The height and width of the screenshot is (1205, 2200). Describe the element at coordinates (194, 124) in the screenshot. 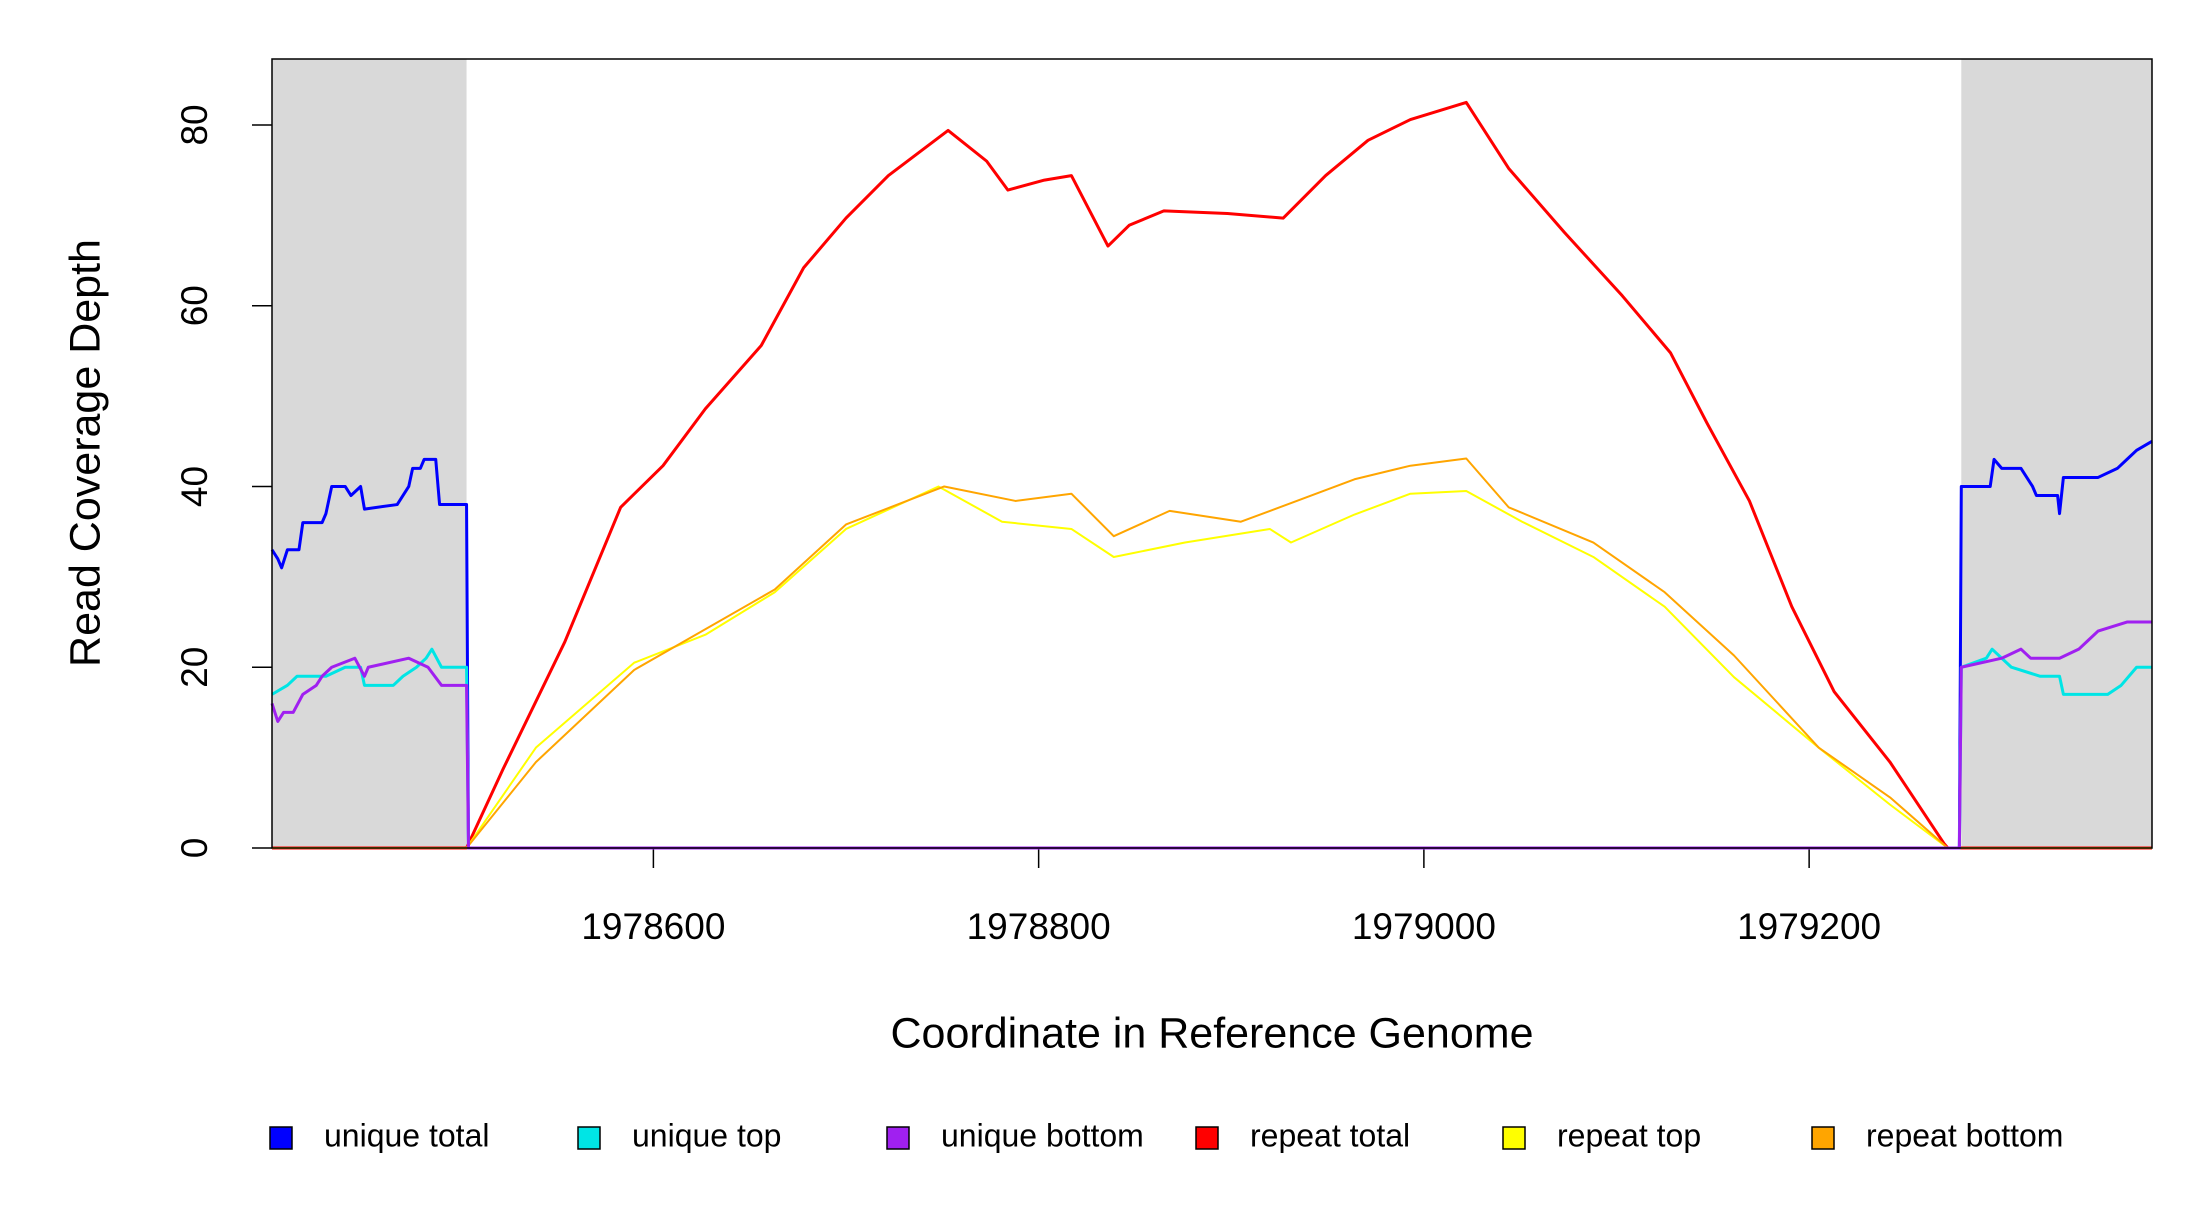

I see `y-tick-label: 80` at that location.